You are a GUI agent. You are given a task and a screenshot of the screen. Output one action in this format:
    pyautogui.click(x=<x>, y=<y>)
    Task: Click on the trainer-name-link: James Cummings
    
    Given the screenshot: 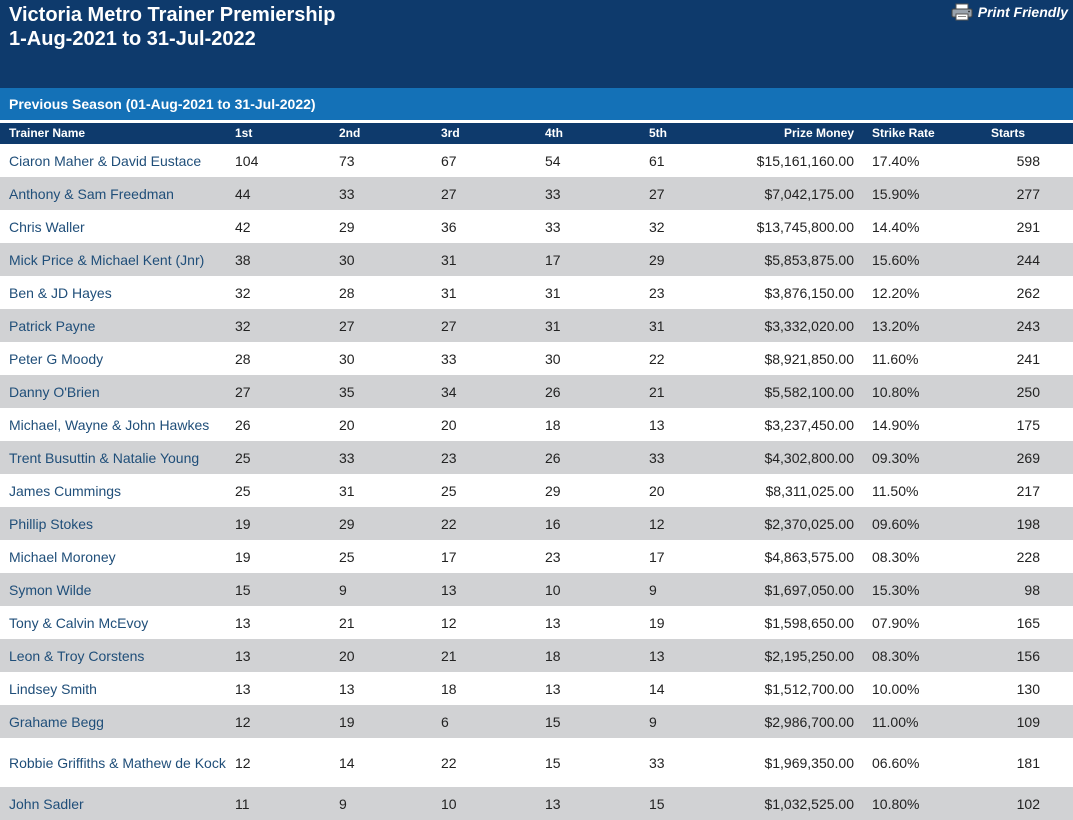 What is the action you would take?
    pyautogui.click(x=65, y=490)
    